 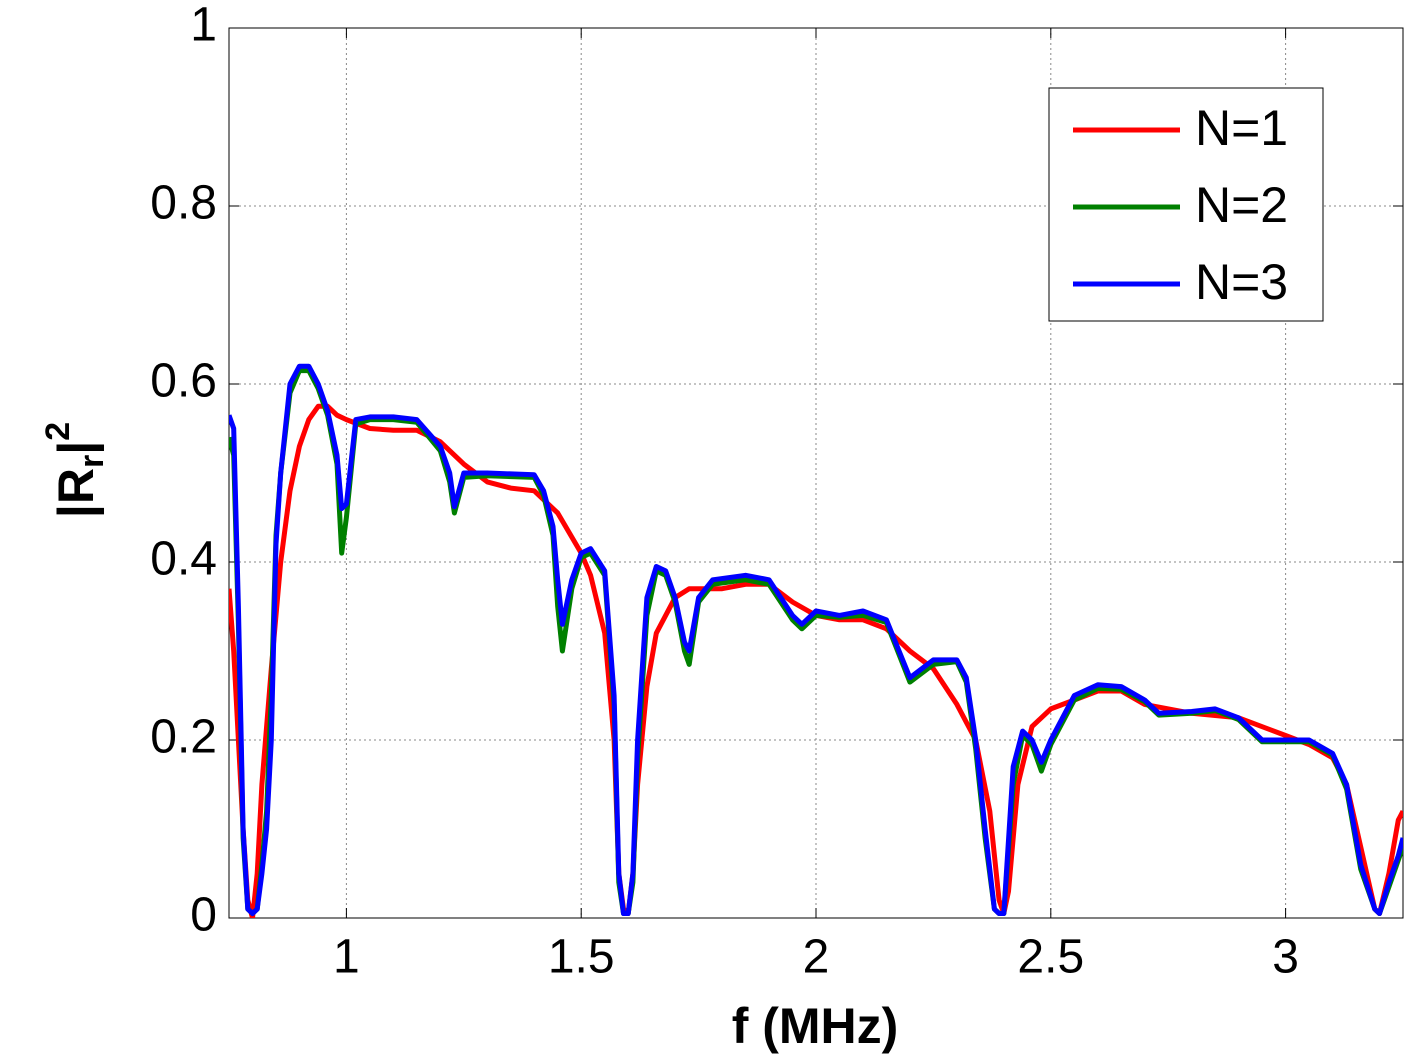 I want to click on y-tick-label: 1, so click(x=203, y=26).